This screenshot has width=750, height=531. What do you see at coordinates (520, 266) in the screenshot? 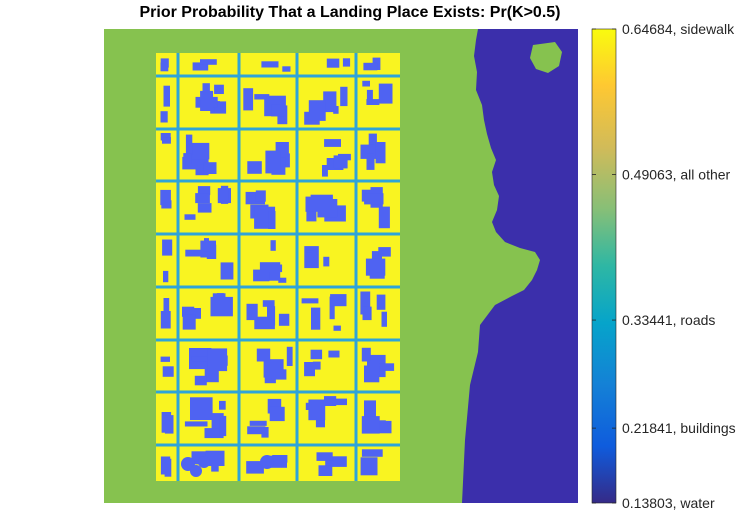
I see `water-region` at bounding box center [520, 266].